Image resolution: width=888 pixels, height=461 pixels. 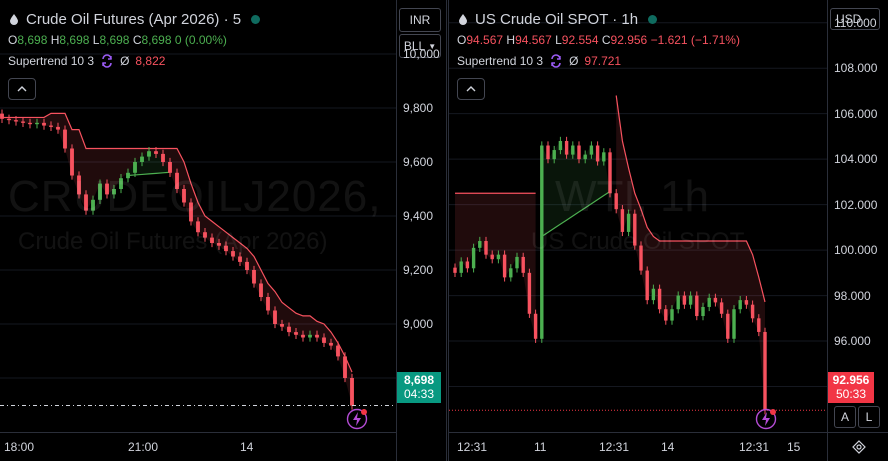 What do you see at coordinates (150, 61) in the screenshot?
I see `indicator-value: 8,822` at bounding box center [150, 61].